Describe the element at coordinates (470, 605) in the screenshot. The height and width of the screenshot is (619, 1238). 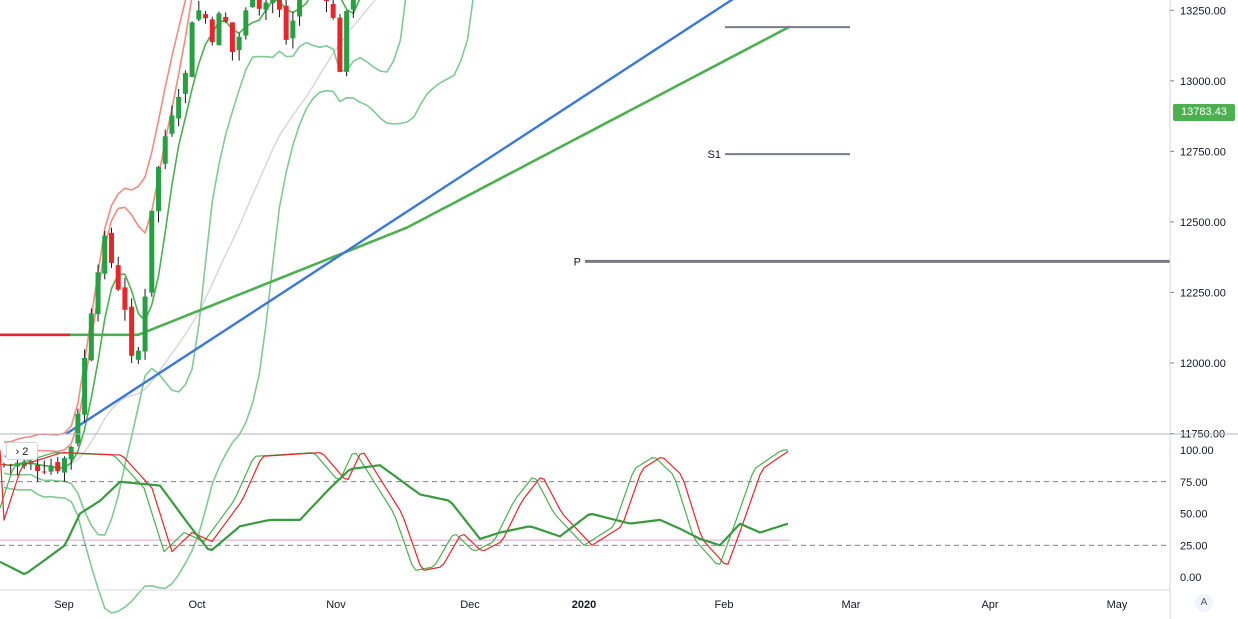
I see `x-tick-label: Dec` at that location.